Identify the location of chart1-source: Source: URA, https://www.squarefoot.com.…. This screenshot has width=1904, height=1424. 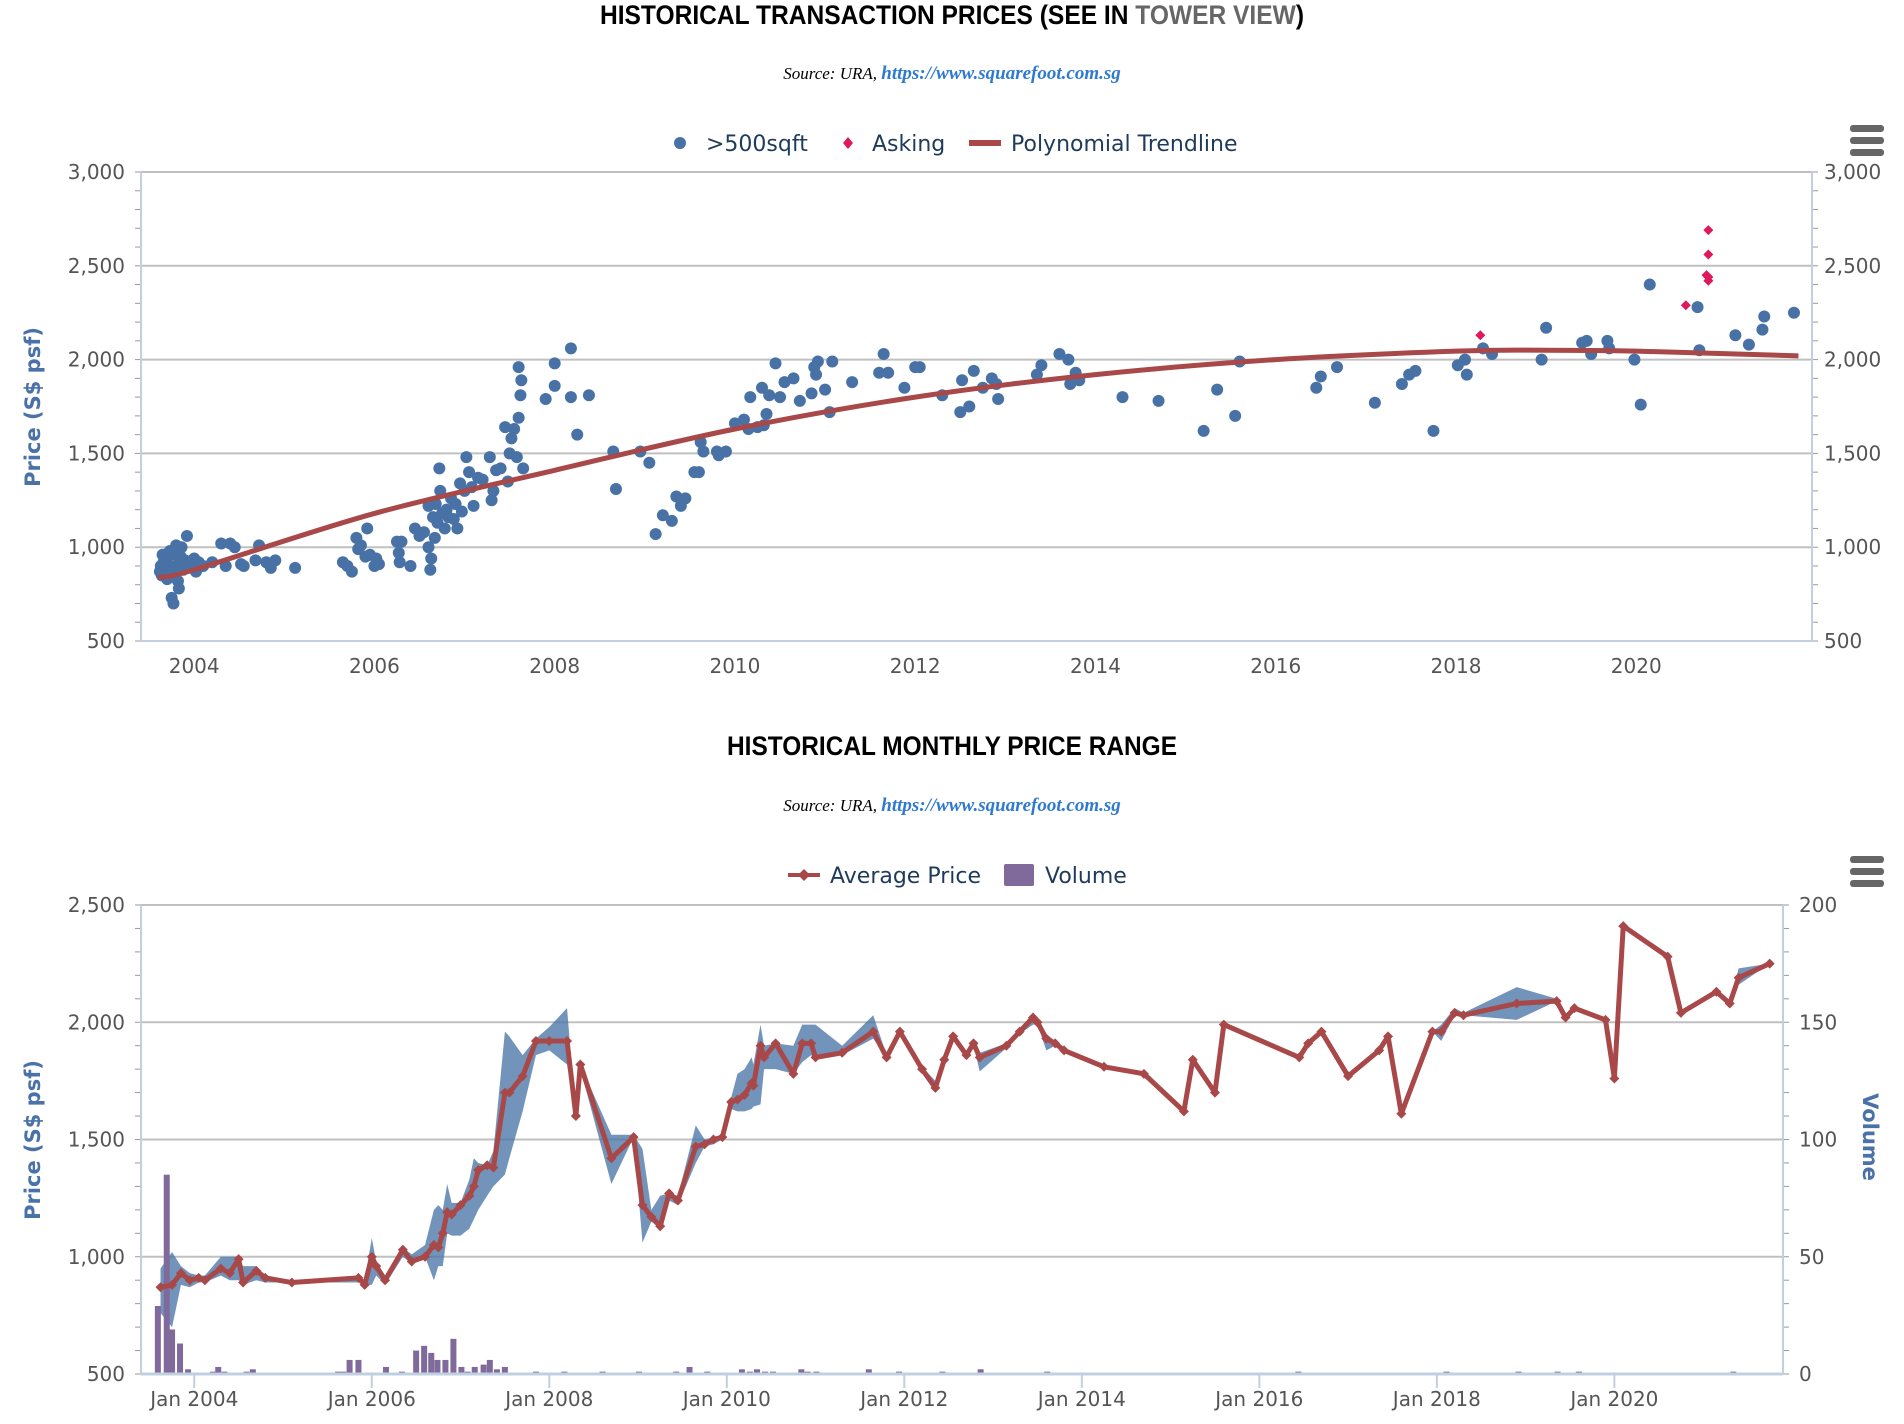
(952, 73).